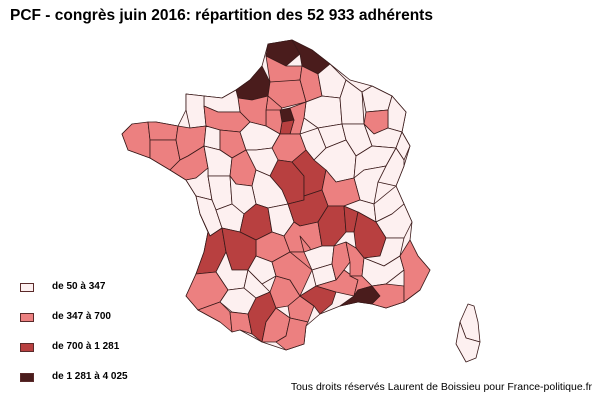  What do you see at coordinates (90, 376) in the screenshot?
I see `legend-label: de 1 281 à 4 025` at bounding box center [90, 376].